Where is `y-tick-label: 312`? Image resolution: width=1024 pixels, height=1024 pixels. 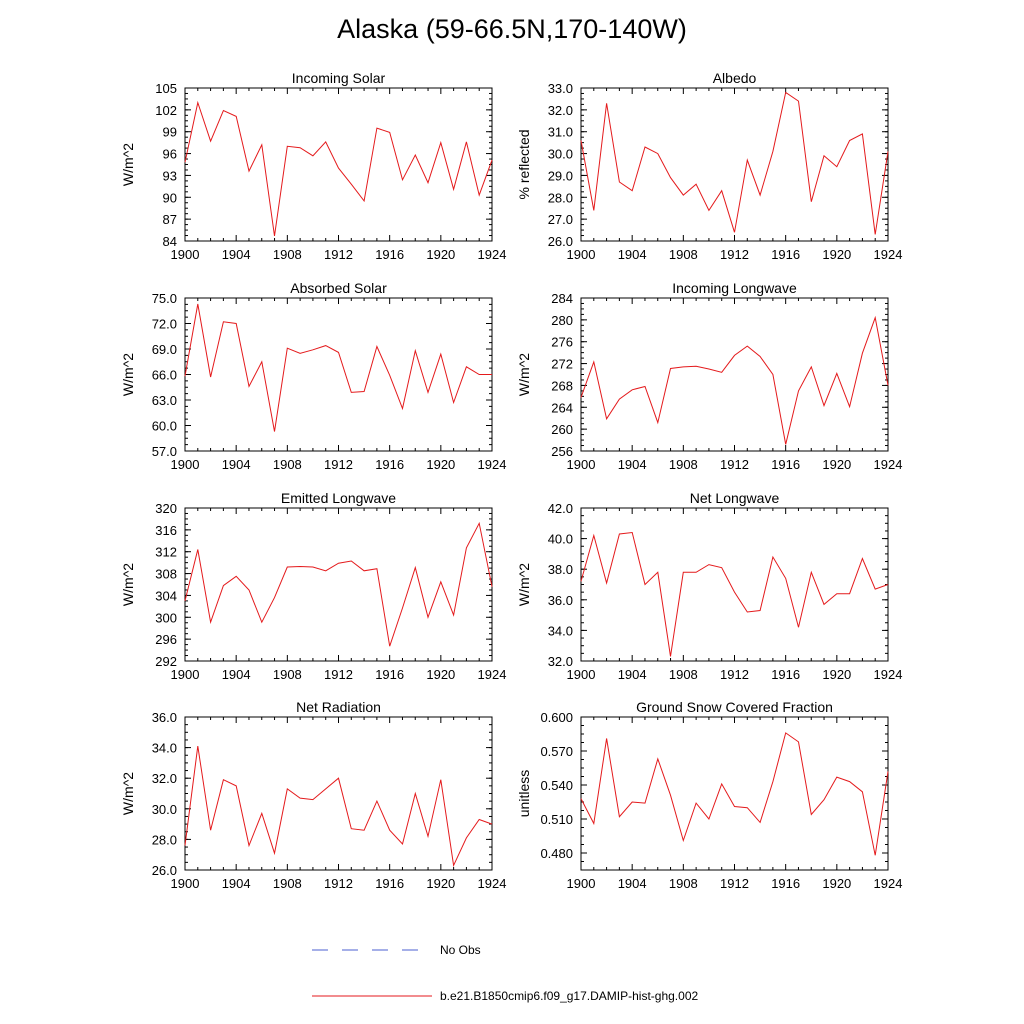
y-tick-label: 312 is located at coordinates (166, 552).